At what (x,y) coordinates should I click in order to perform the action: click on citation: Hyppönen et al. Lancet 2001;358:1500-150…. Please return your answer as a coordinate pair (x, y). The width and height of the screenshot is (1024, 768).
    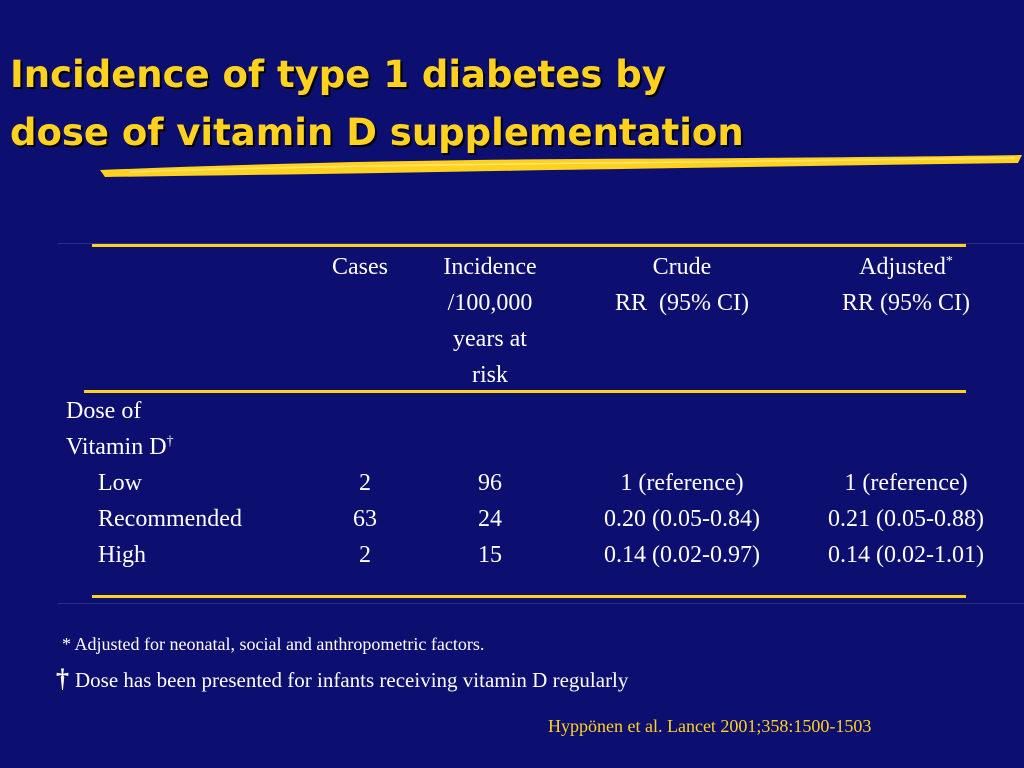
    Looking at the image, I should click on (710, 726).